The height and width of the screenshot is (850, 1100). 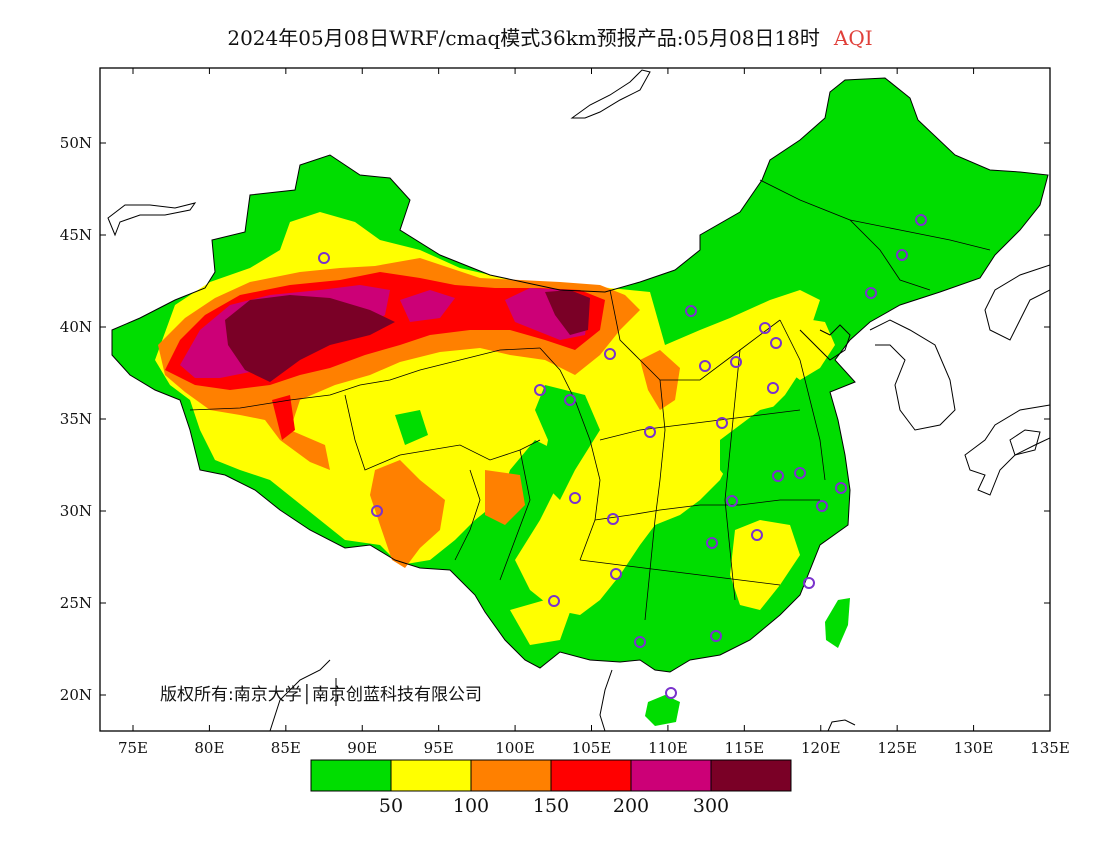 I want to click on lon-tick-label: 75E, so click(x=133, y=748).